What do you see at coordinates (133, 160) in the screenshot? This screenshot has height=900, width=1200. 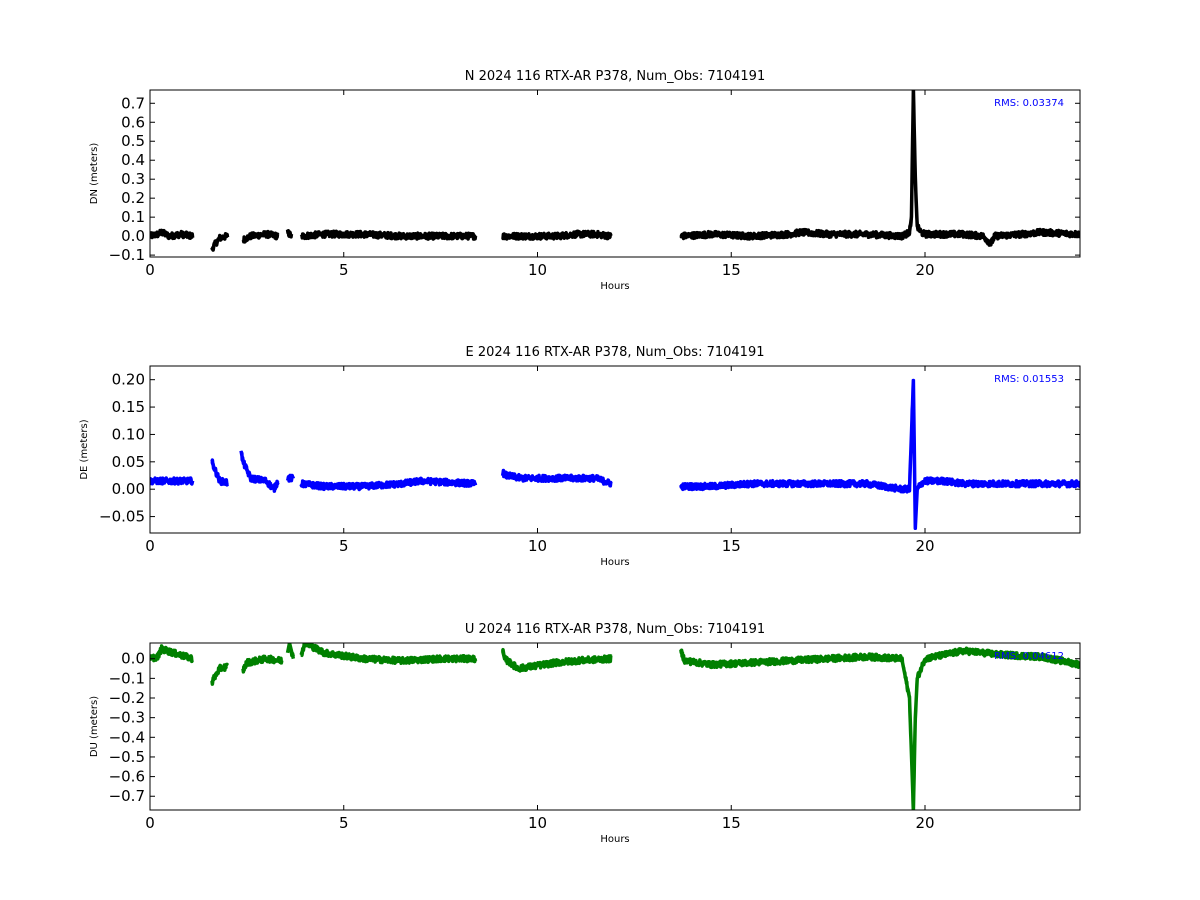 I see `y-tick-label: 0.4` at bounding box center [133, 160].